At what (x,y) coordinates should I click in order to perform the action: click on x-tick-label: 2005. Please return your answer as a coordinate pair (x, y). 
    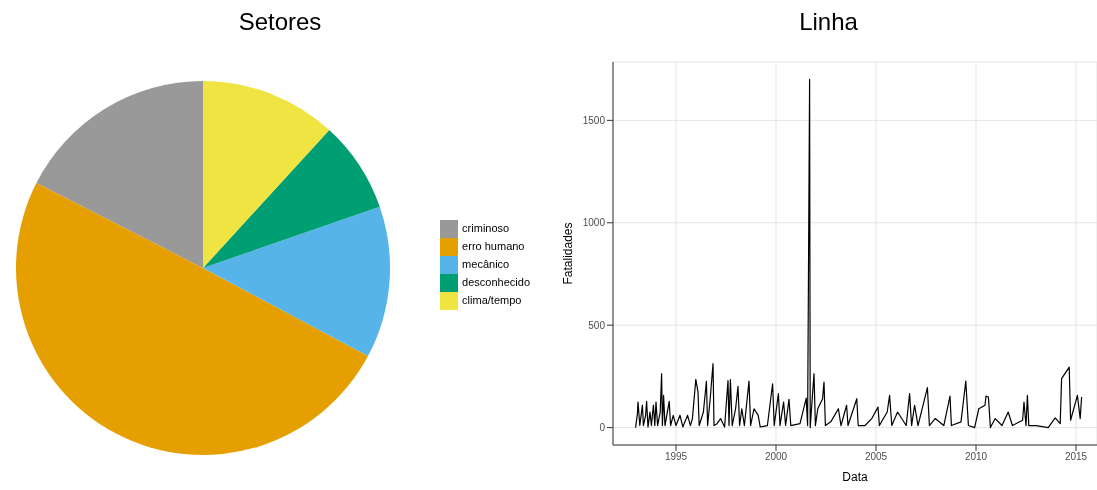
    Looking at the image, I should click on (876, 457).